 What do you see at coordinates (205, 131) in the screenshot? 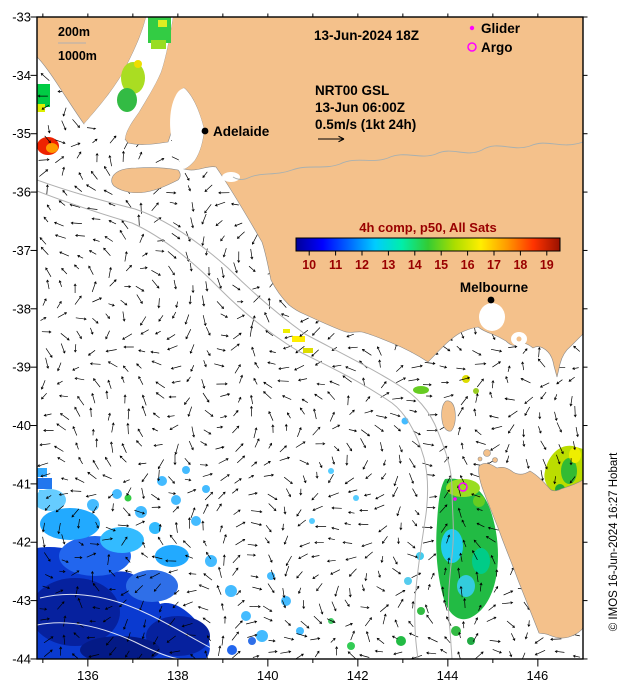
I see `adelaide-marker` at bounding box center [205, 131].